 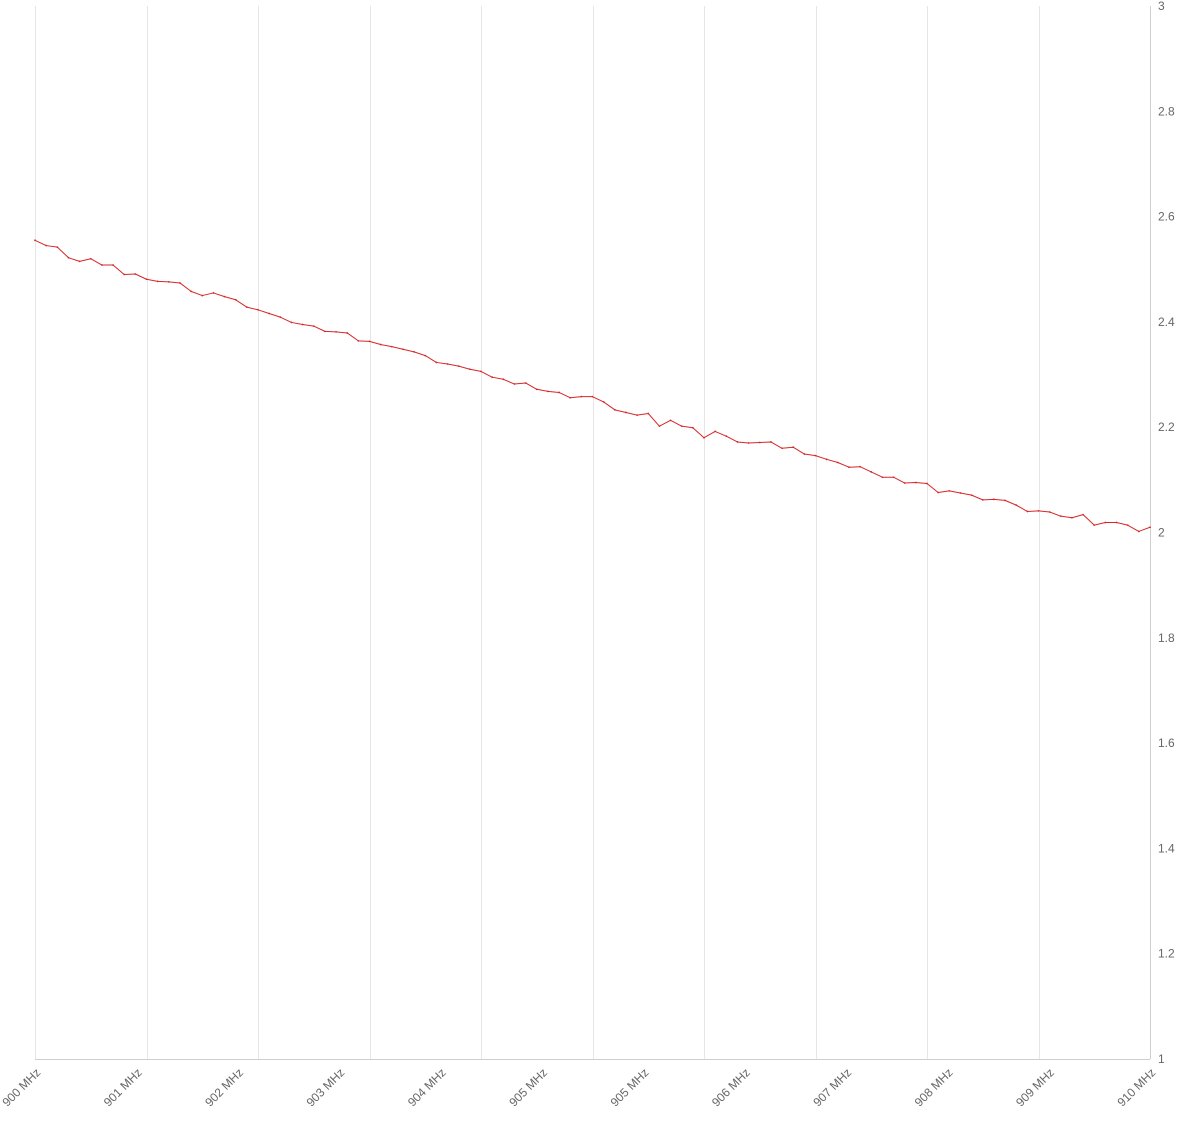 What do you see at coordinates (427, 1087) in the screenshot?
I see `x-tick-label: 904 MHz` at bounding box center [427, 1087].